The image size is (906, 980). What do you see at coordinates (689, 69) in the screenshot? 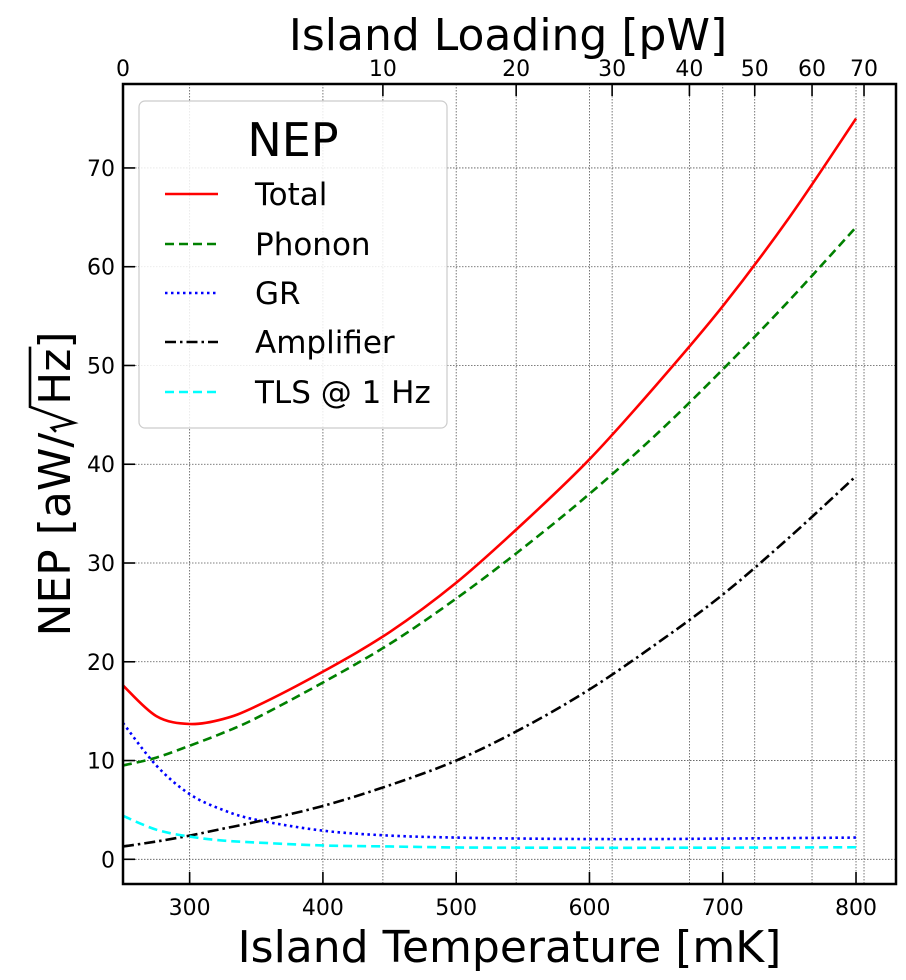
I see `top-tick-label: 40` at bounding box center [689, 69].